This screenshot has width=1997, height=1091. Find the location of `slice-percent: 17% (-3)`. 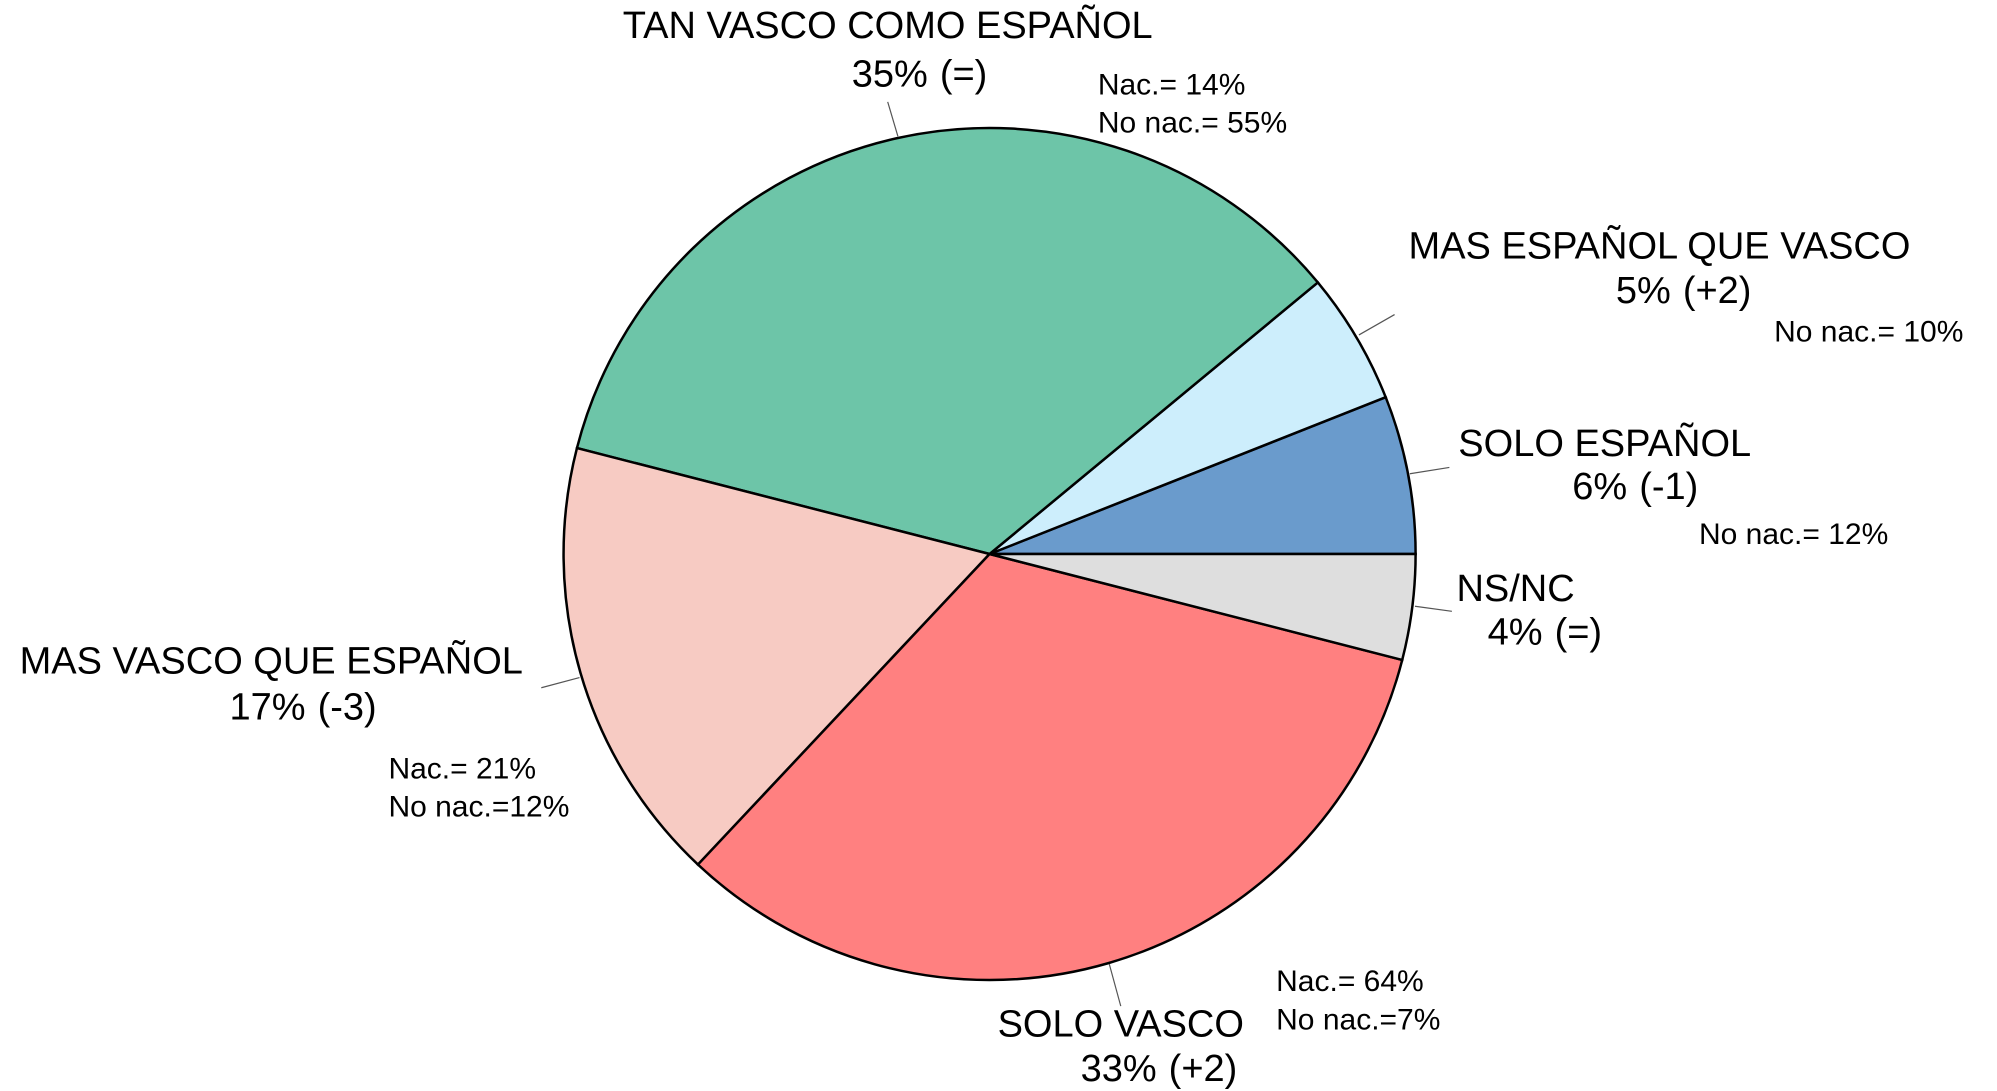

slice-percent: 17% (-3) is located at coordinates (303, 707).